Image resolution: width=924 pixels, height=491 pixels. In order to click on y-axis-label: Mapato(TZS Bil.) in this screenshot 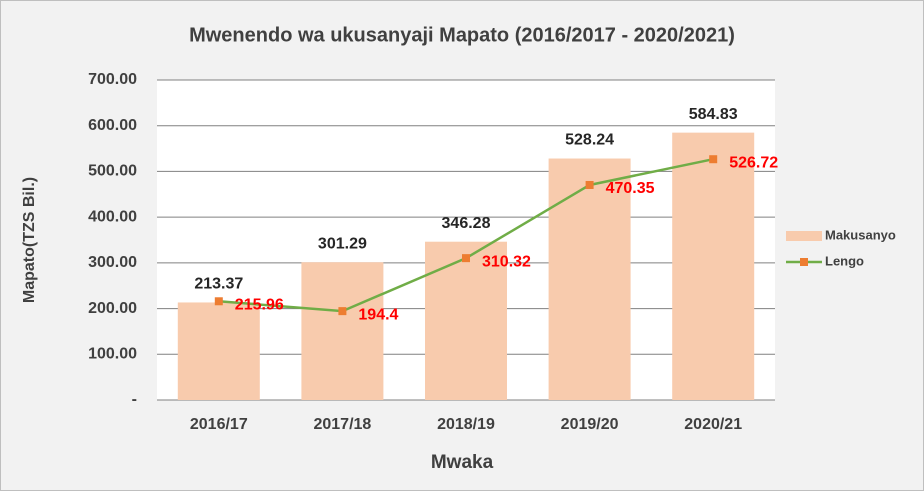, I will do `click(29, 240)`.